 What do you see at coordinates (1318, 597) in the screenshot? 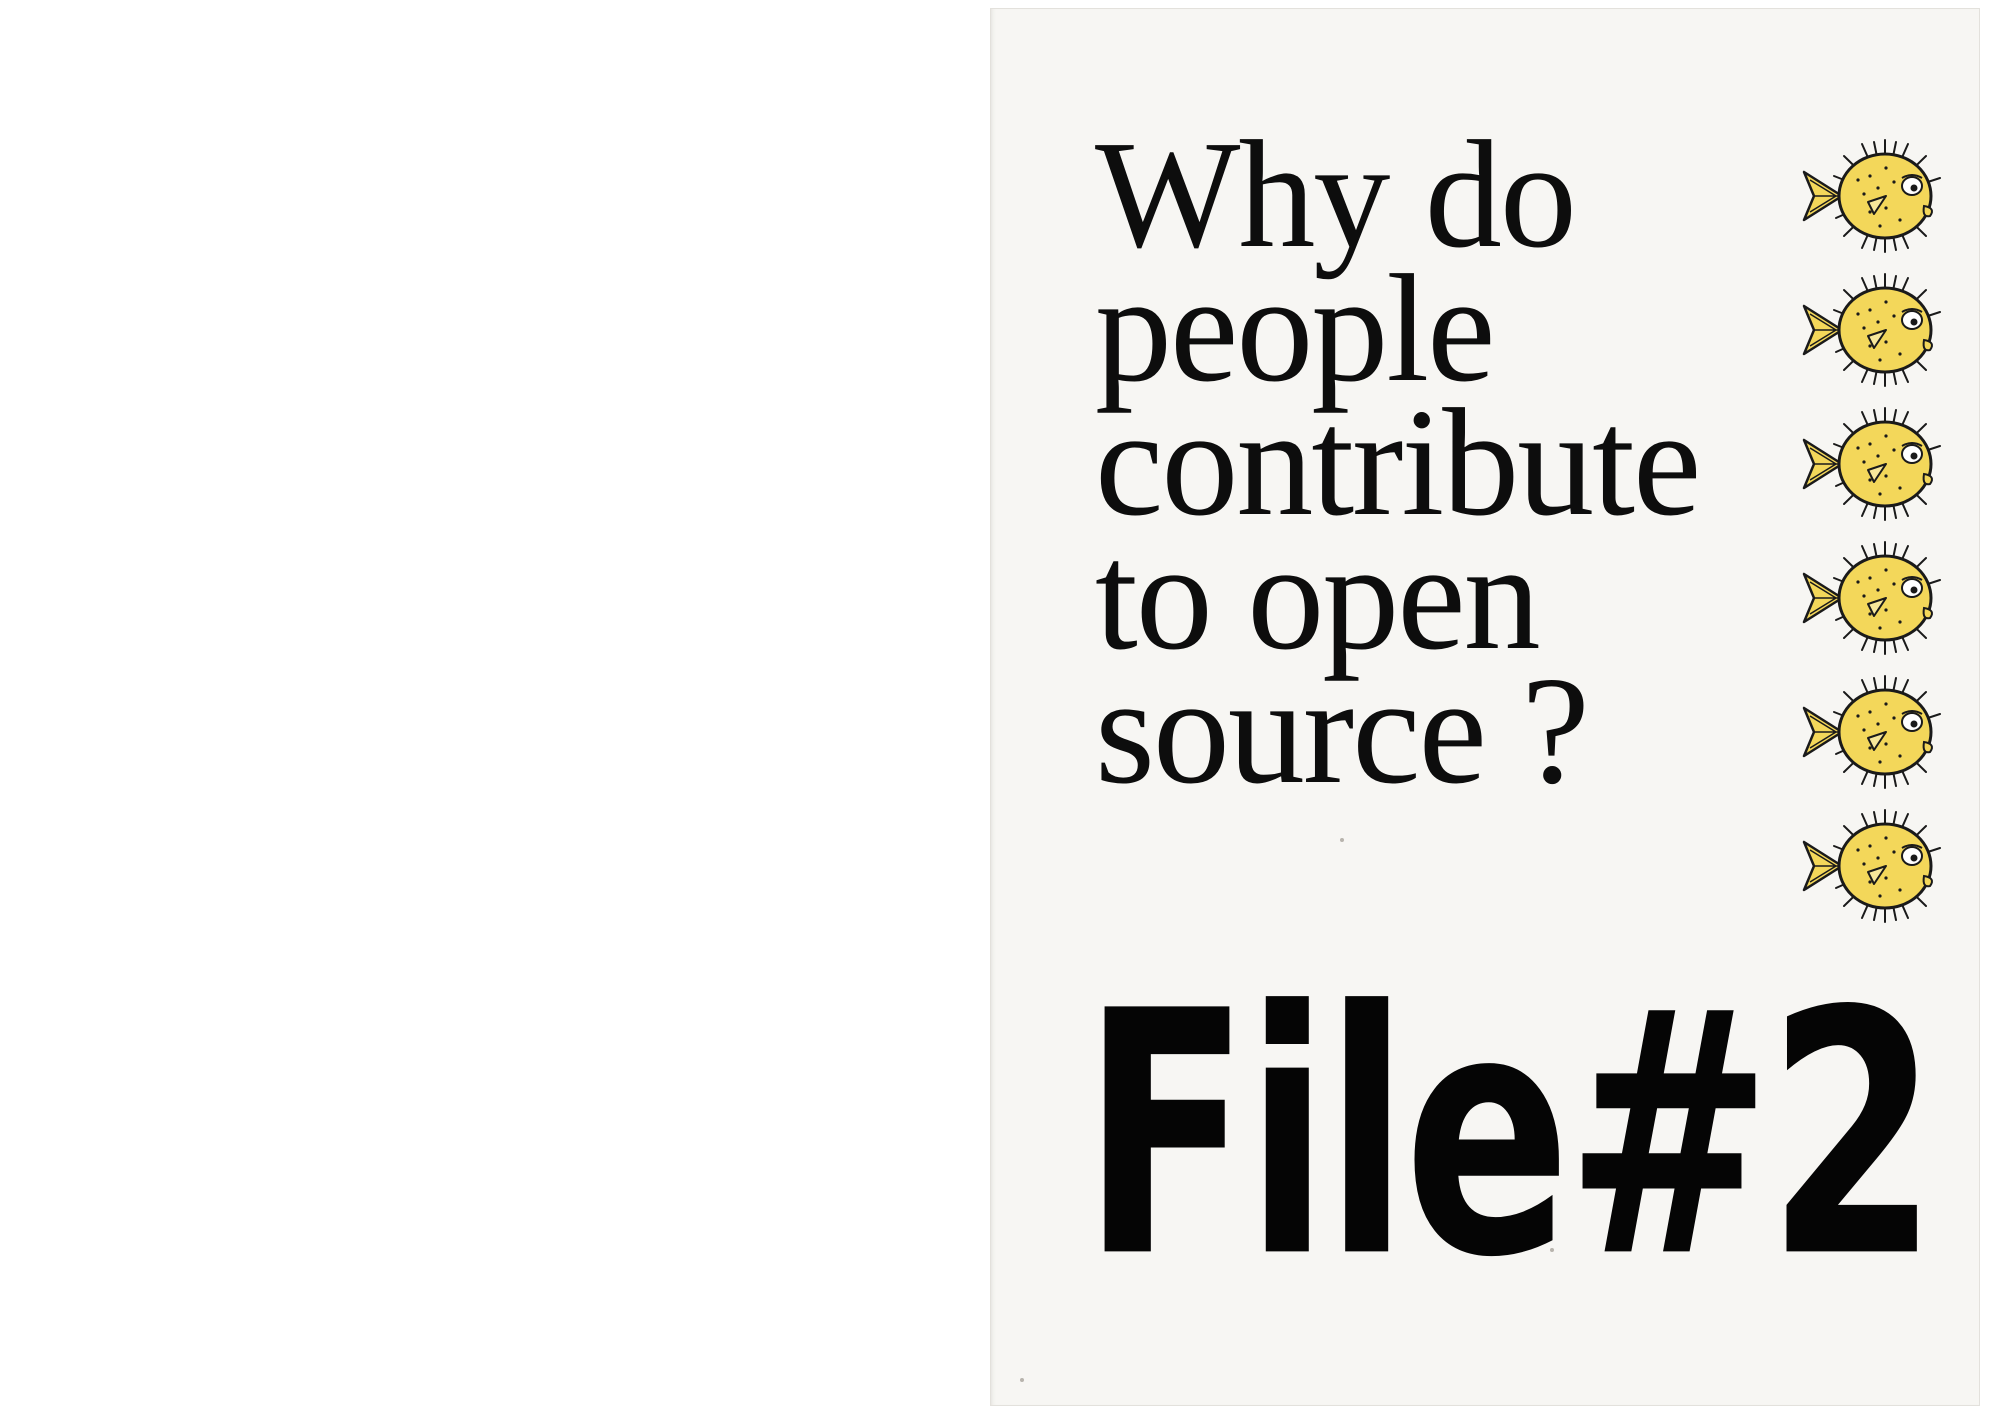
I see `title-line-4: to open` at bounding box center [1318, 597].